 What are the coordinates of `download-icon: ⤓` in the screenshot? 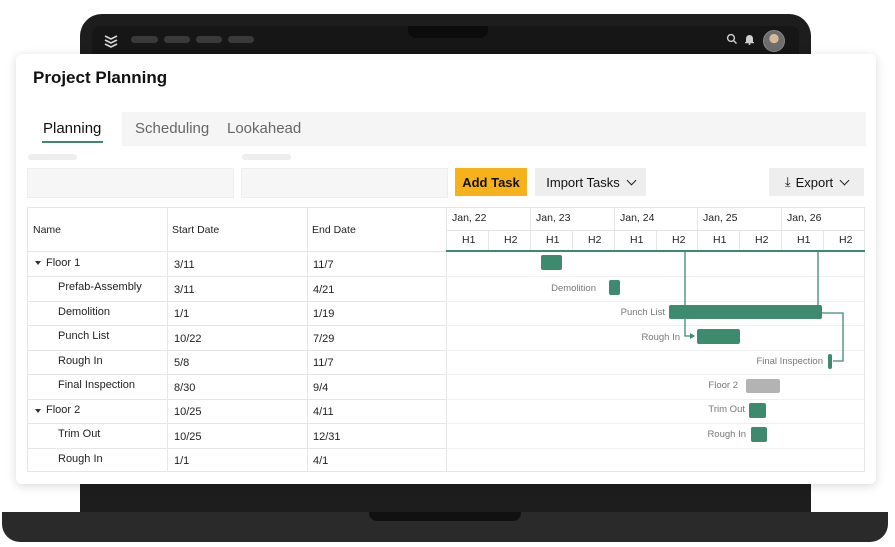 It's located at (787, 181).